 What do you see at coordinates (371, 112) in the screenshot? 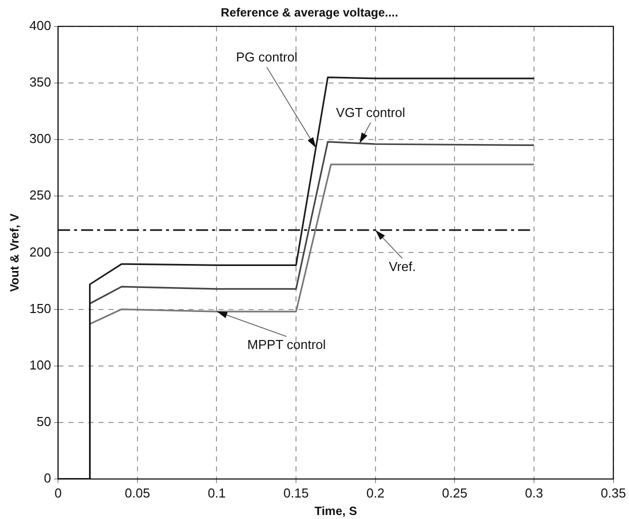
I see `series-label: VGT control` at bounding box center [371, 112].